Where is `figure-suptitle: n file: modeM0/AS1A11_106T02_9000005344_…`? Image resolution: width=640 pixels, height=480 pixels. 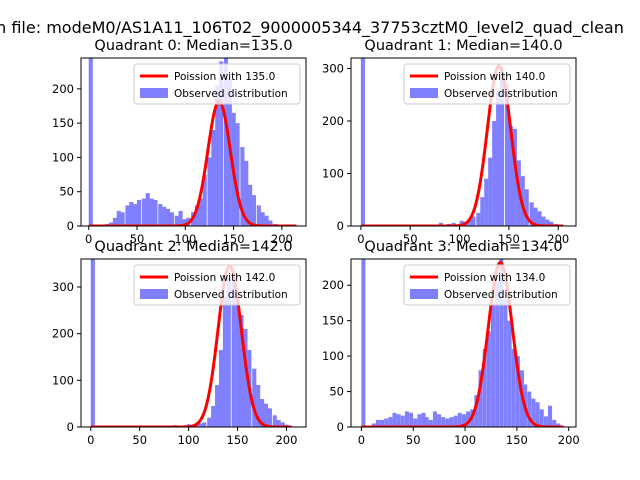
figure-suptitle: n file: modeM0/AS1A11_106T02_9000005344_… is located at coordinates (312, 28).